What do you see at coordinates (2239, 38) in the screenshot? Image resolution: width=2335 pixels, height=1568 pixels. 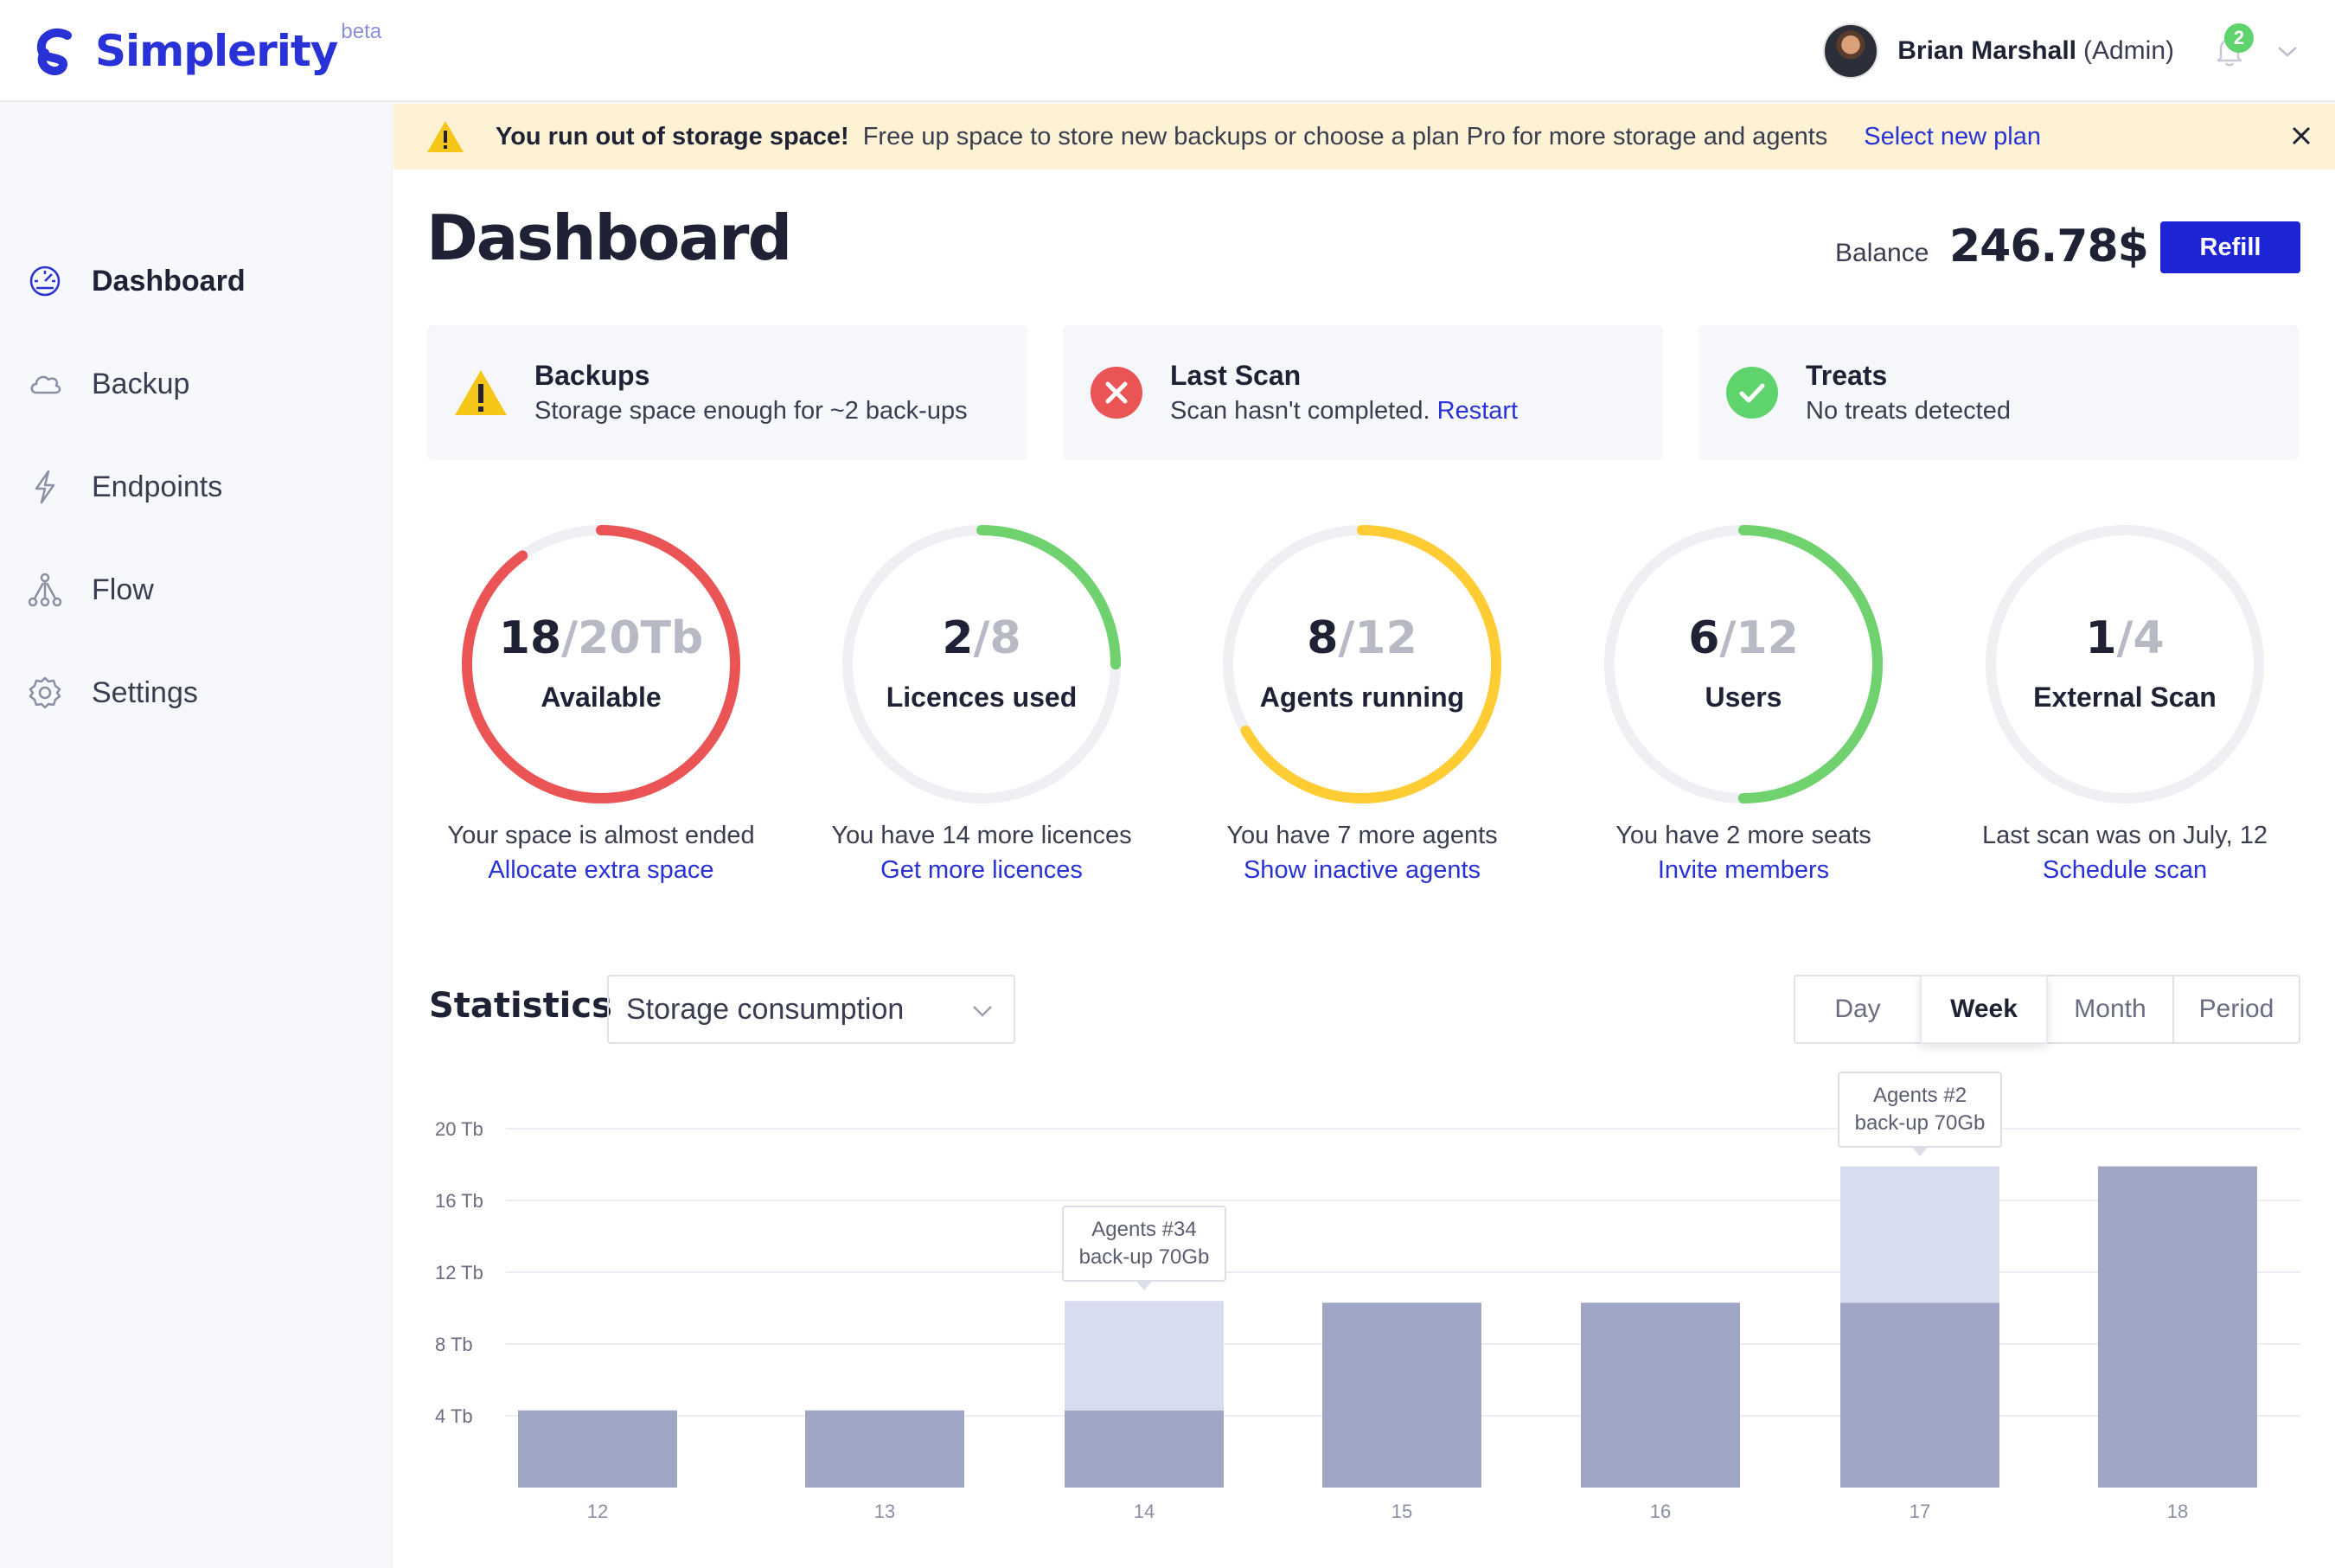 I see `notification-badge: 2` at bounding box center [2239, 38].